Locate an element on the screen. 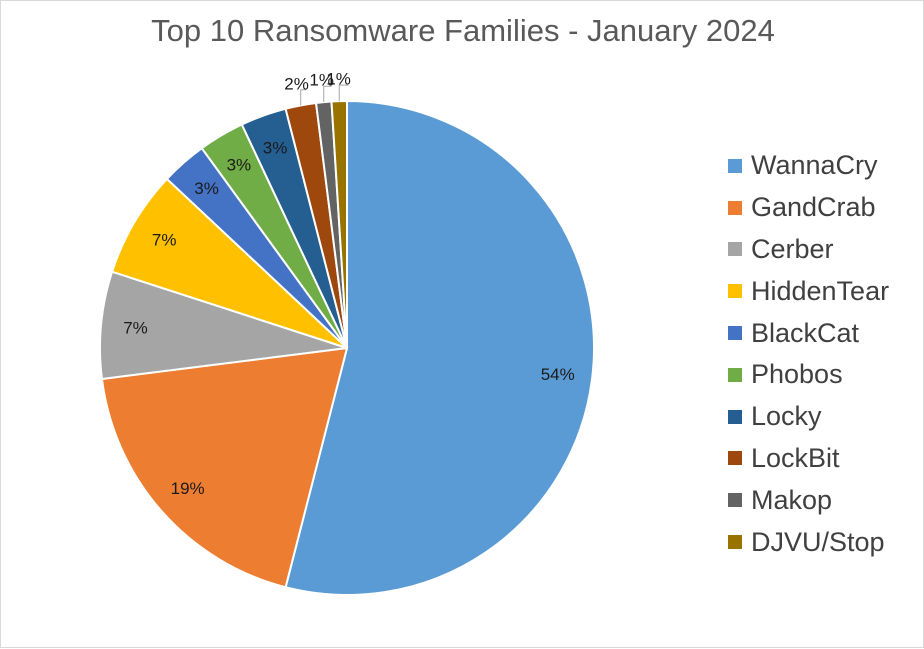 The image size is (924, 649). leader-line-djvu-stop is located at coordinates (343, 93).